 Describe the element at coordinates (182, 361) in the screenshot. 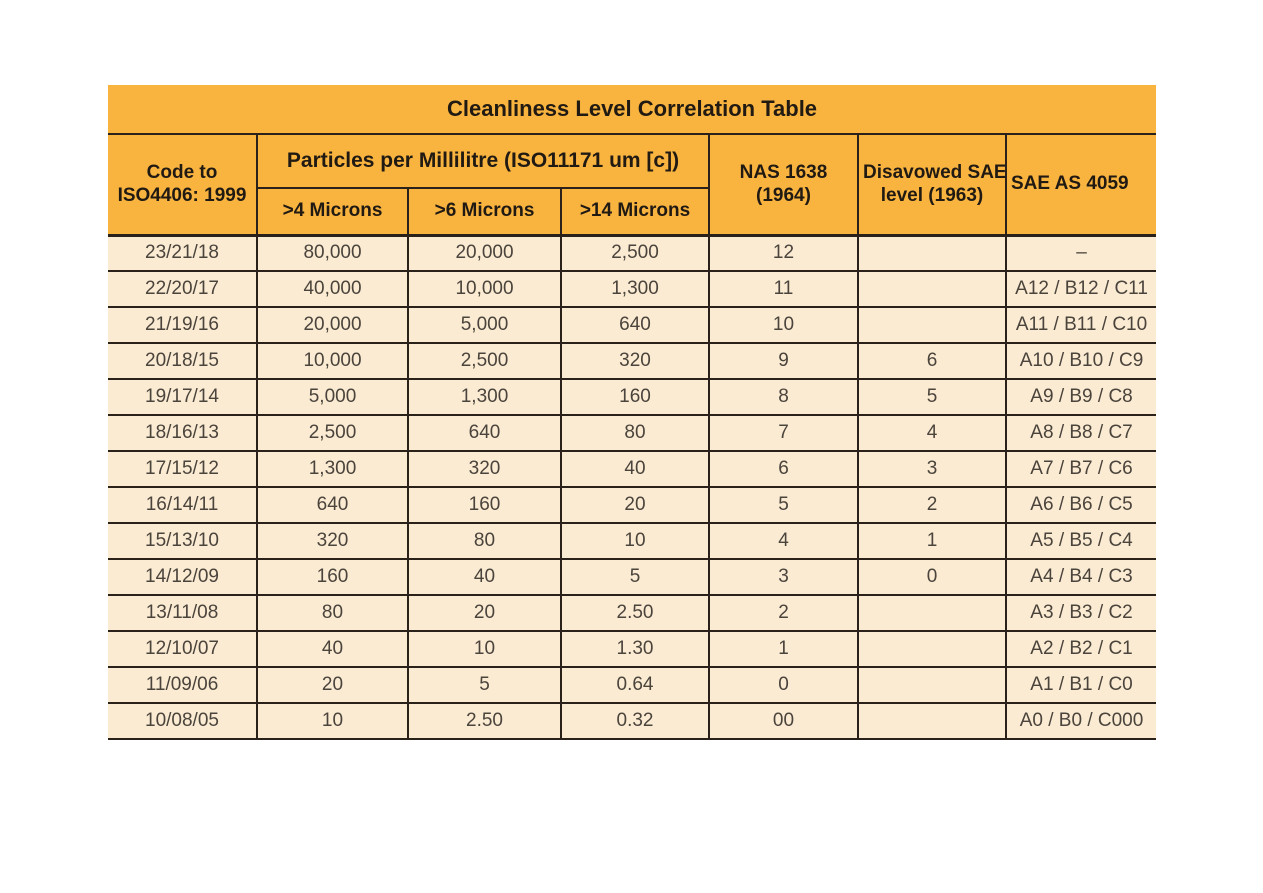

I see `cell-iso-code: 20/18/15` at that location.